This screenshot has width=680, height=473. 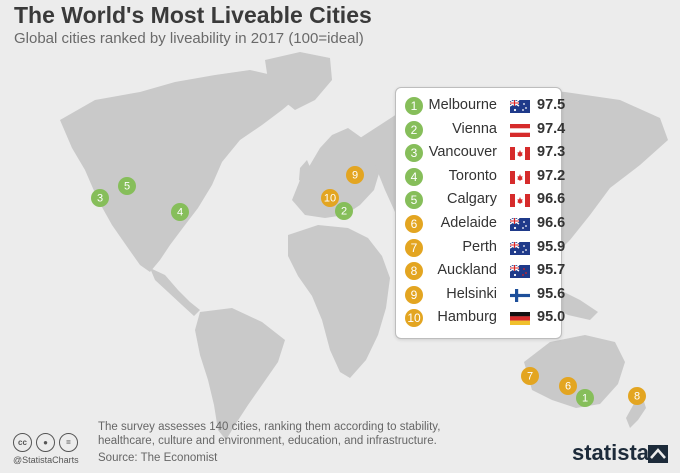 I want to click on liveability-score: 97.5, so click(x=551, y=105).